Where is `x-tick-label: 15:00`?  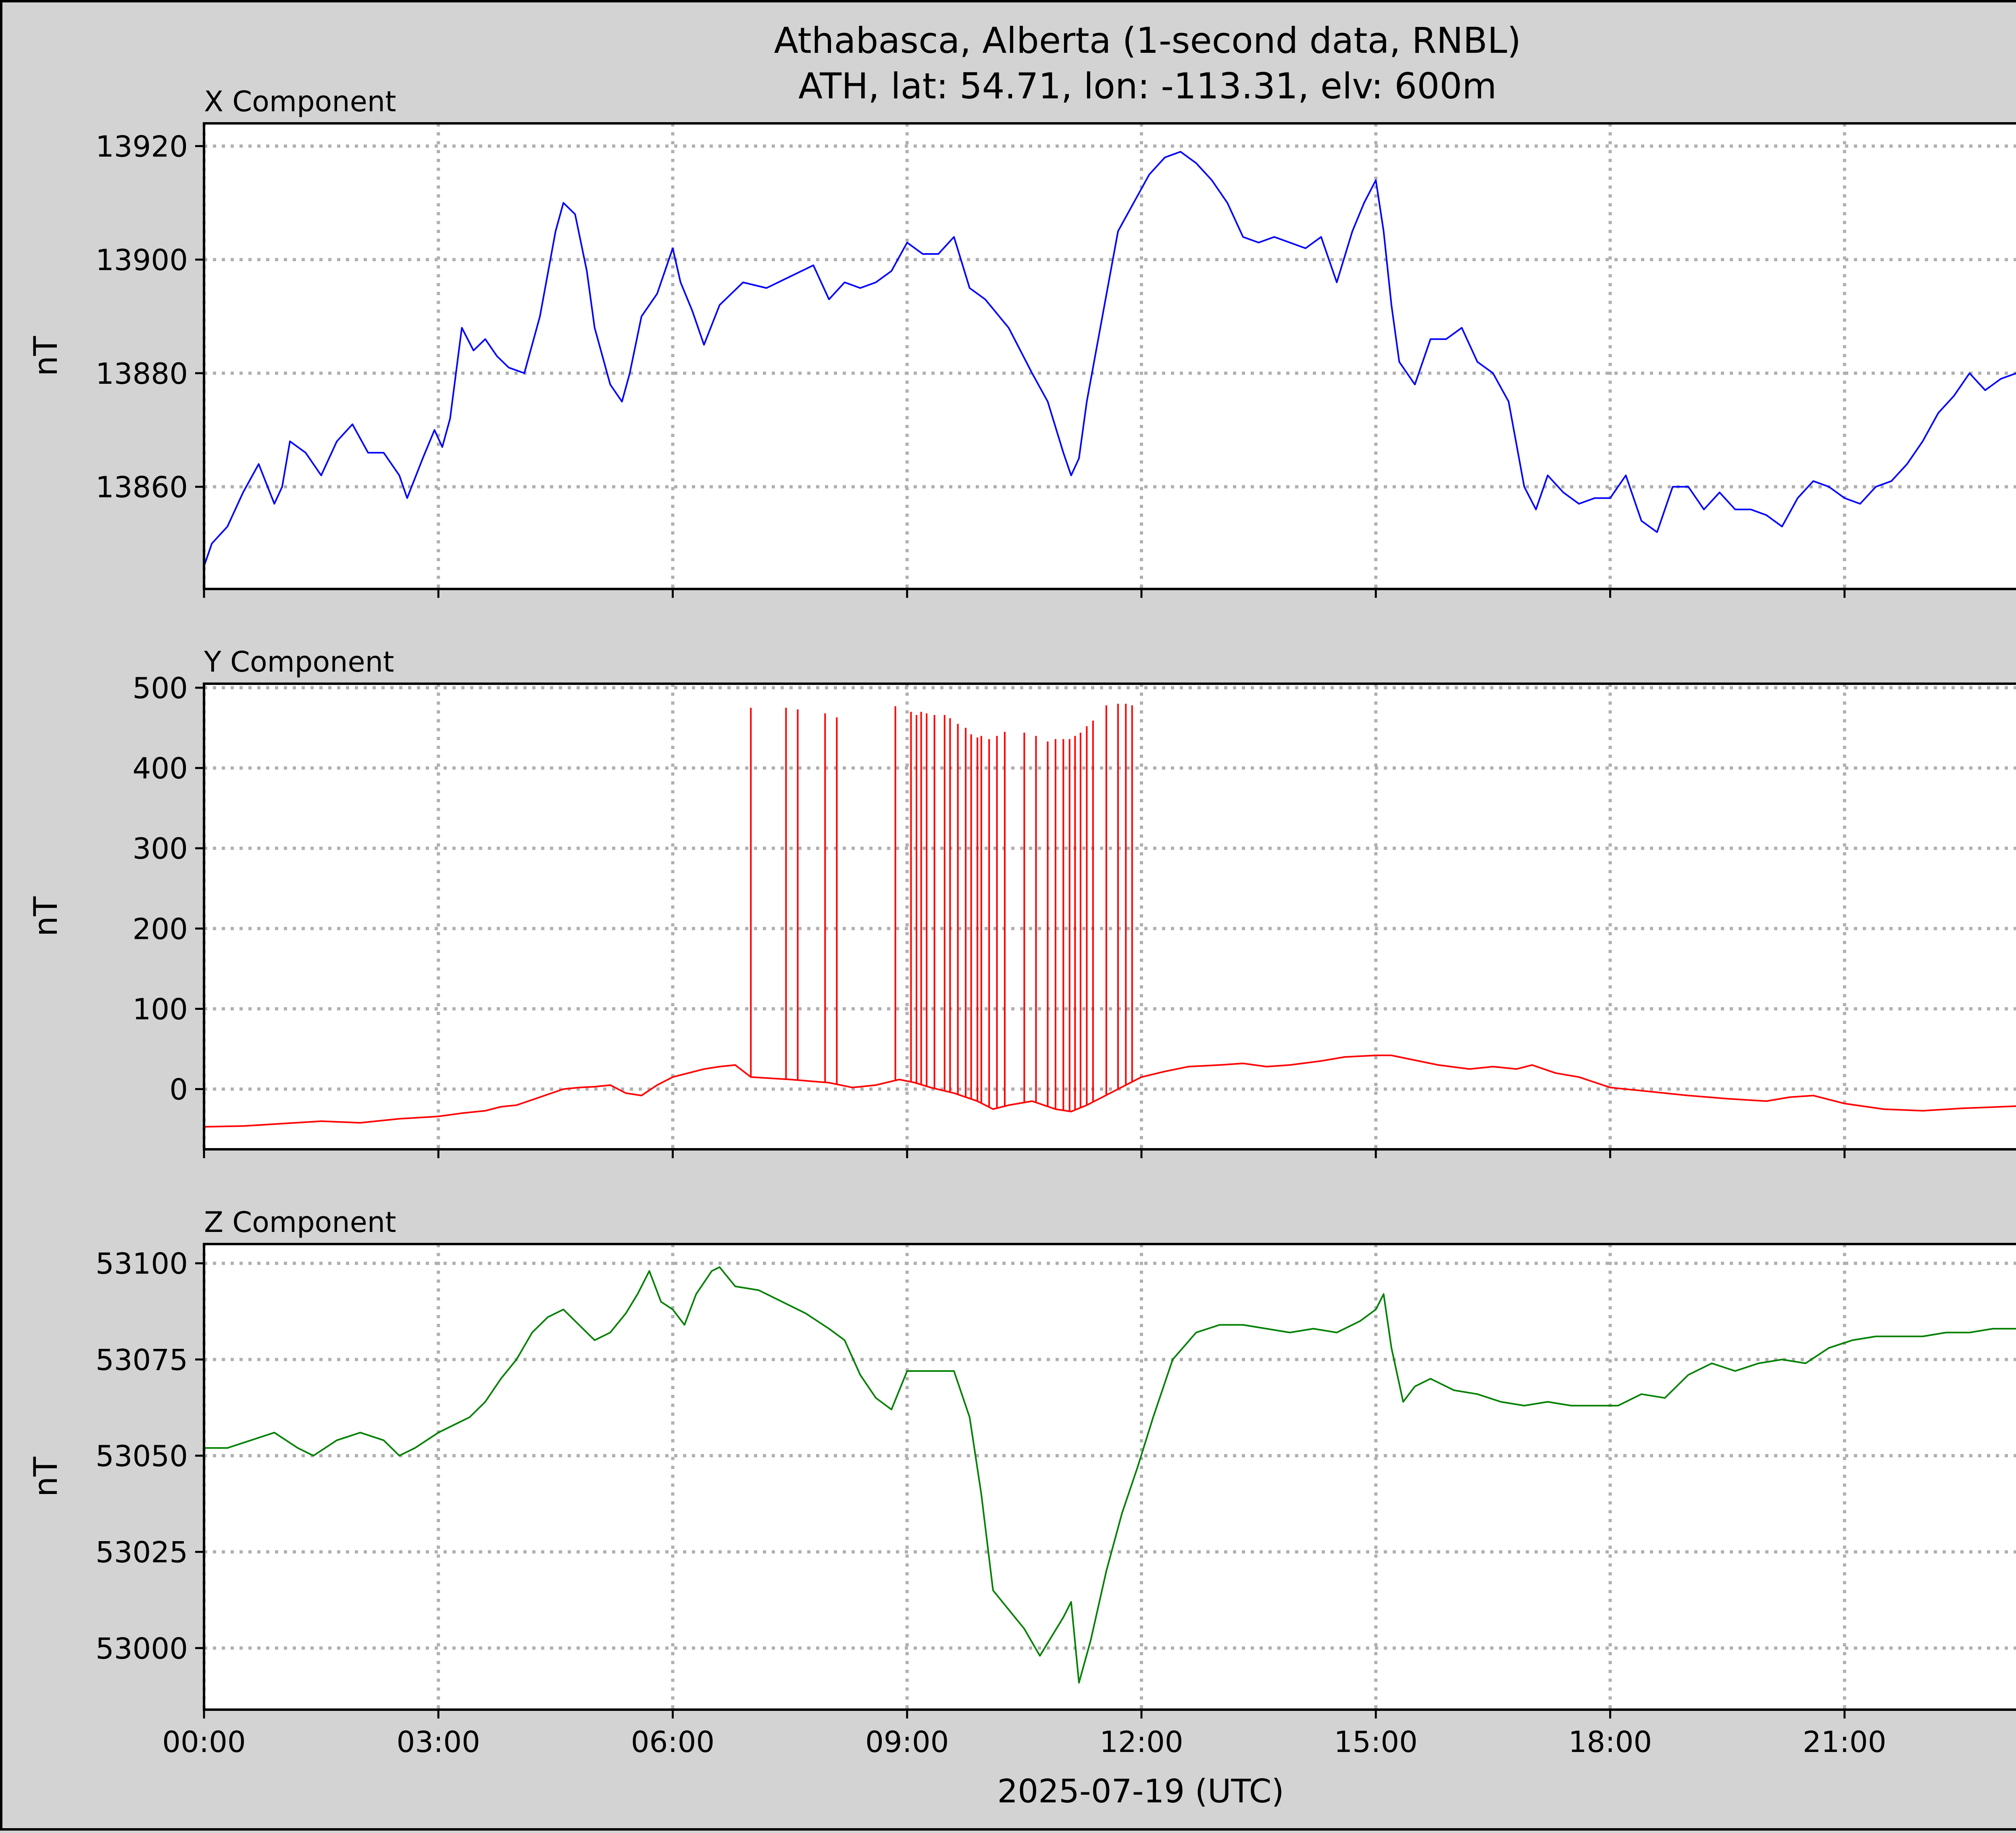
x-tick-label: 15:00 is located at coordinates (1376, 1742).